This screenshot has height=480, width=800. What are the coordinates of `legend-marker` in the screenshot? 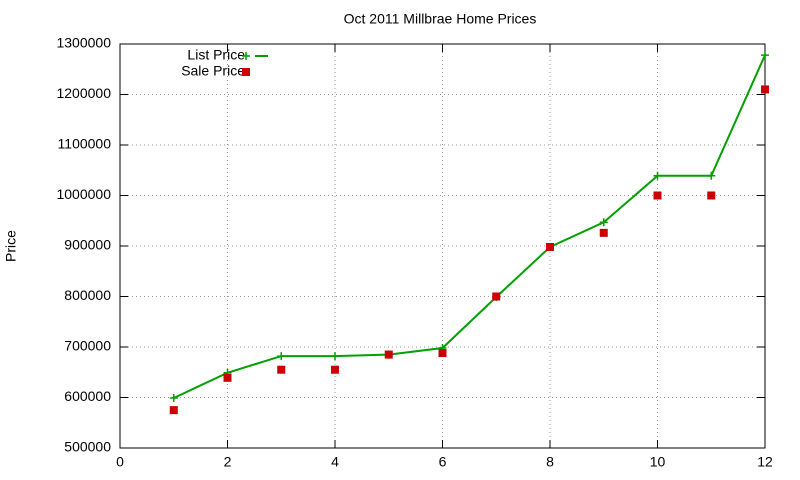 It's located at (246, 72).